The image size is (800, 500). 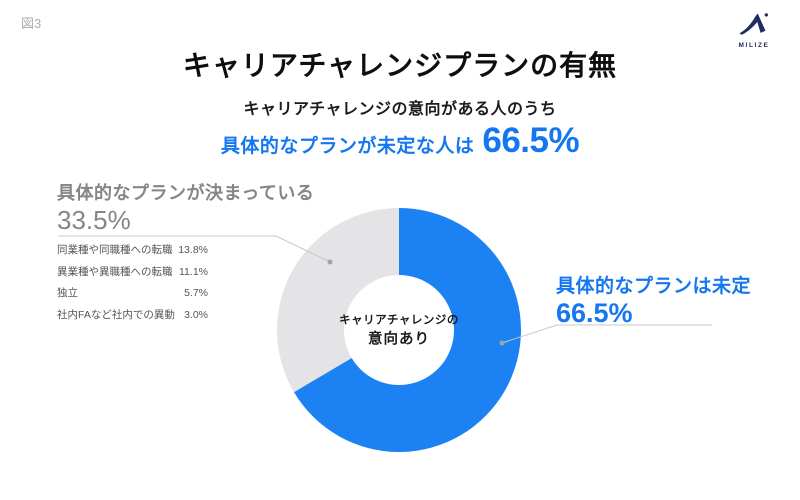 I want to click on donut-segment-undecided, so click(x=407, y=330).